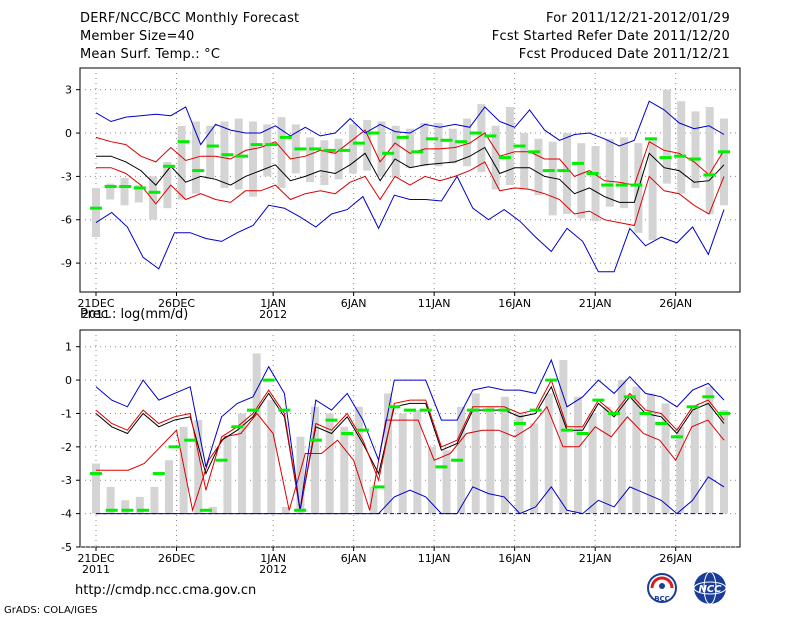 This screenshot has height=618, width=800. I want to click on temperature-xtick-label: 16JAN, so click(514, 303).